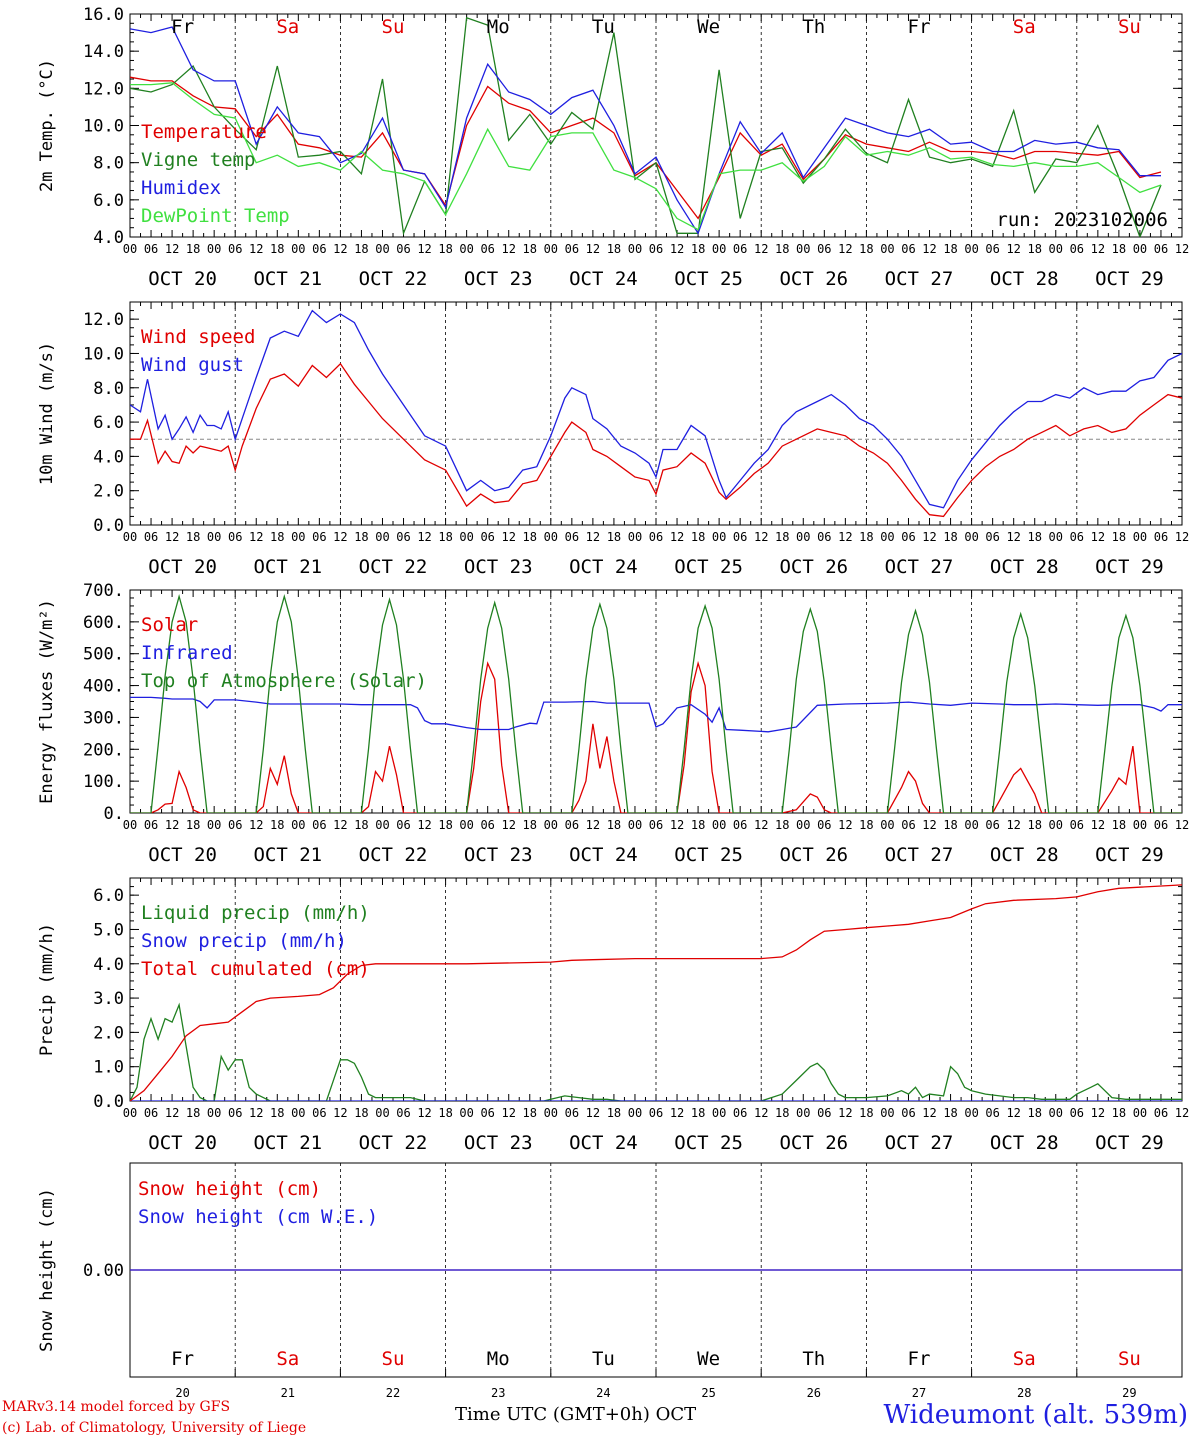  I want to click on day-number-label: 27, so click(919, 1393).